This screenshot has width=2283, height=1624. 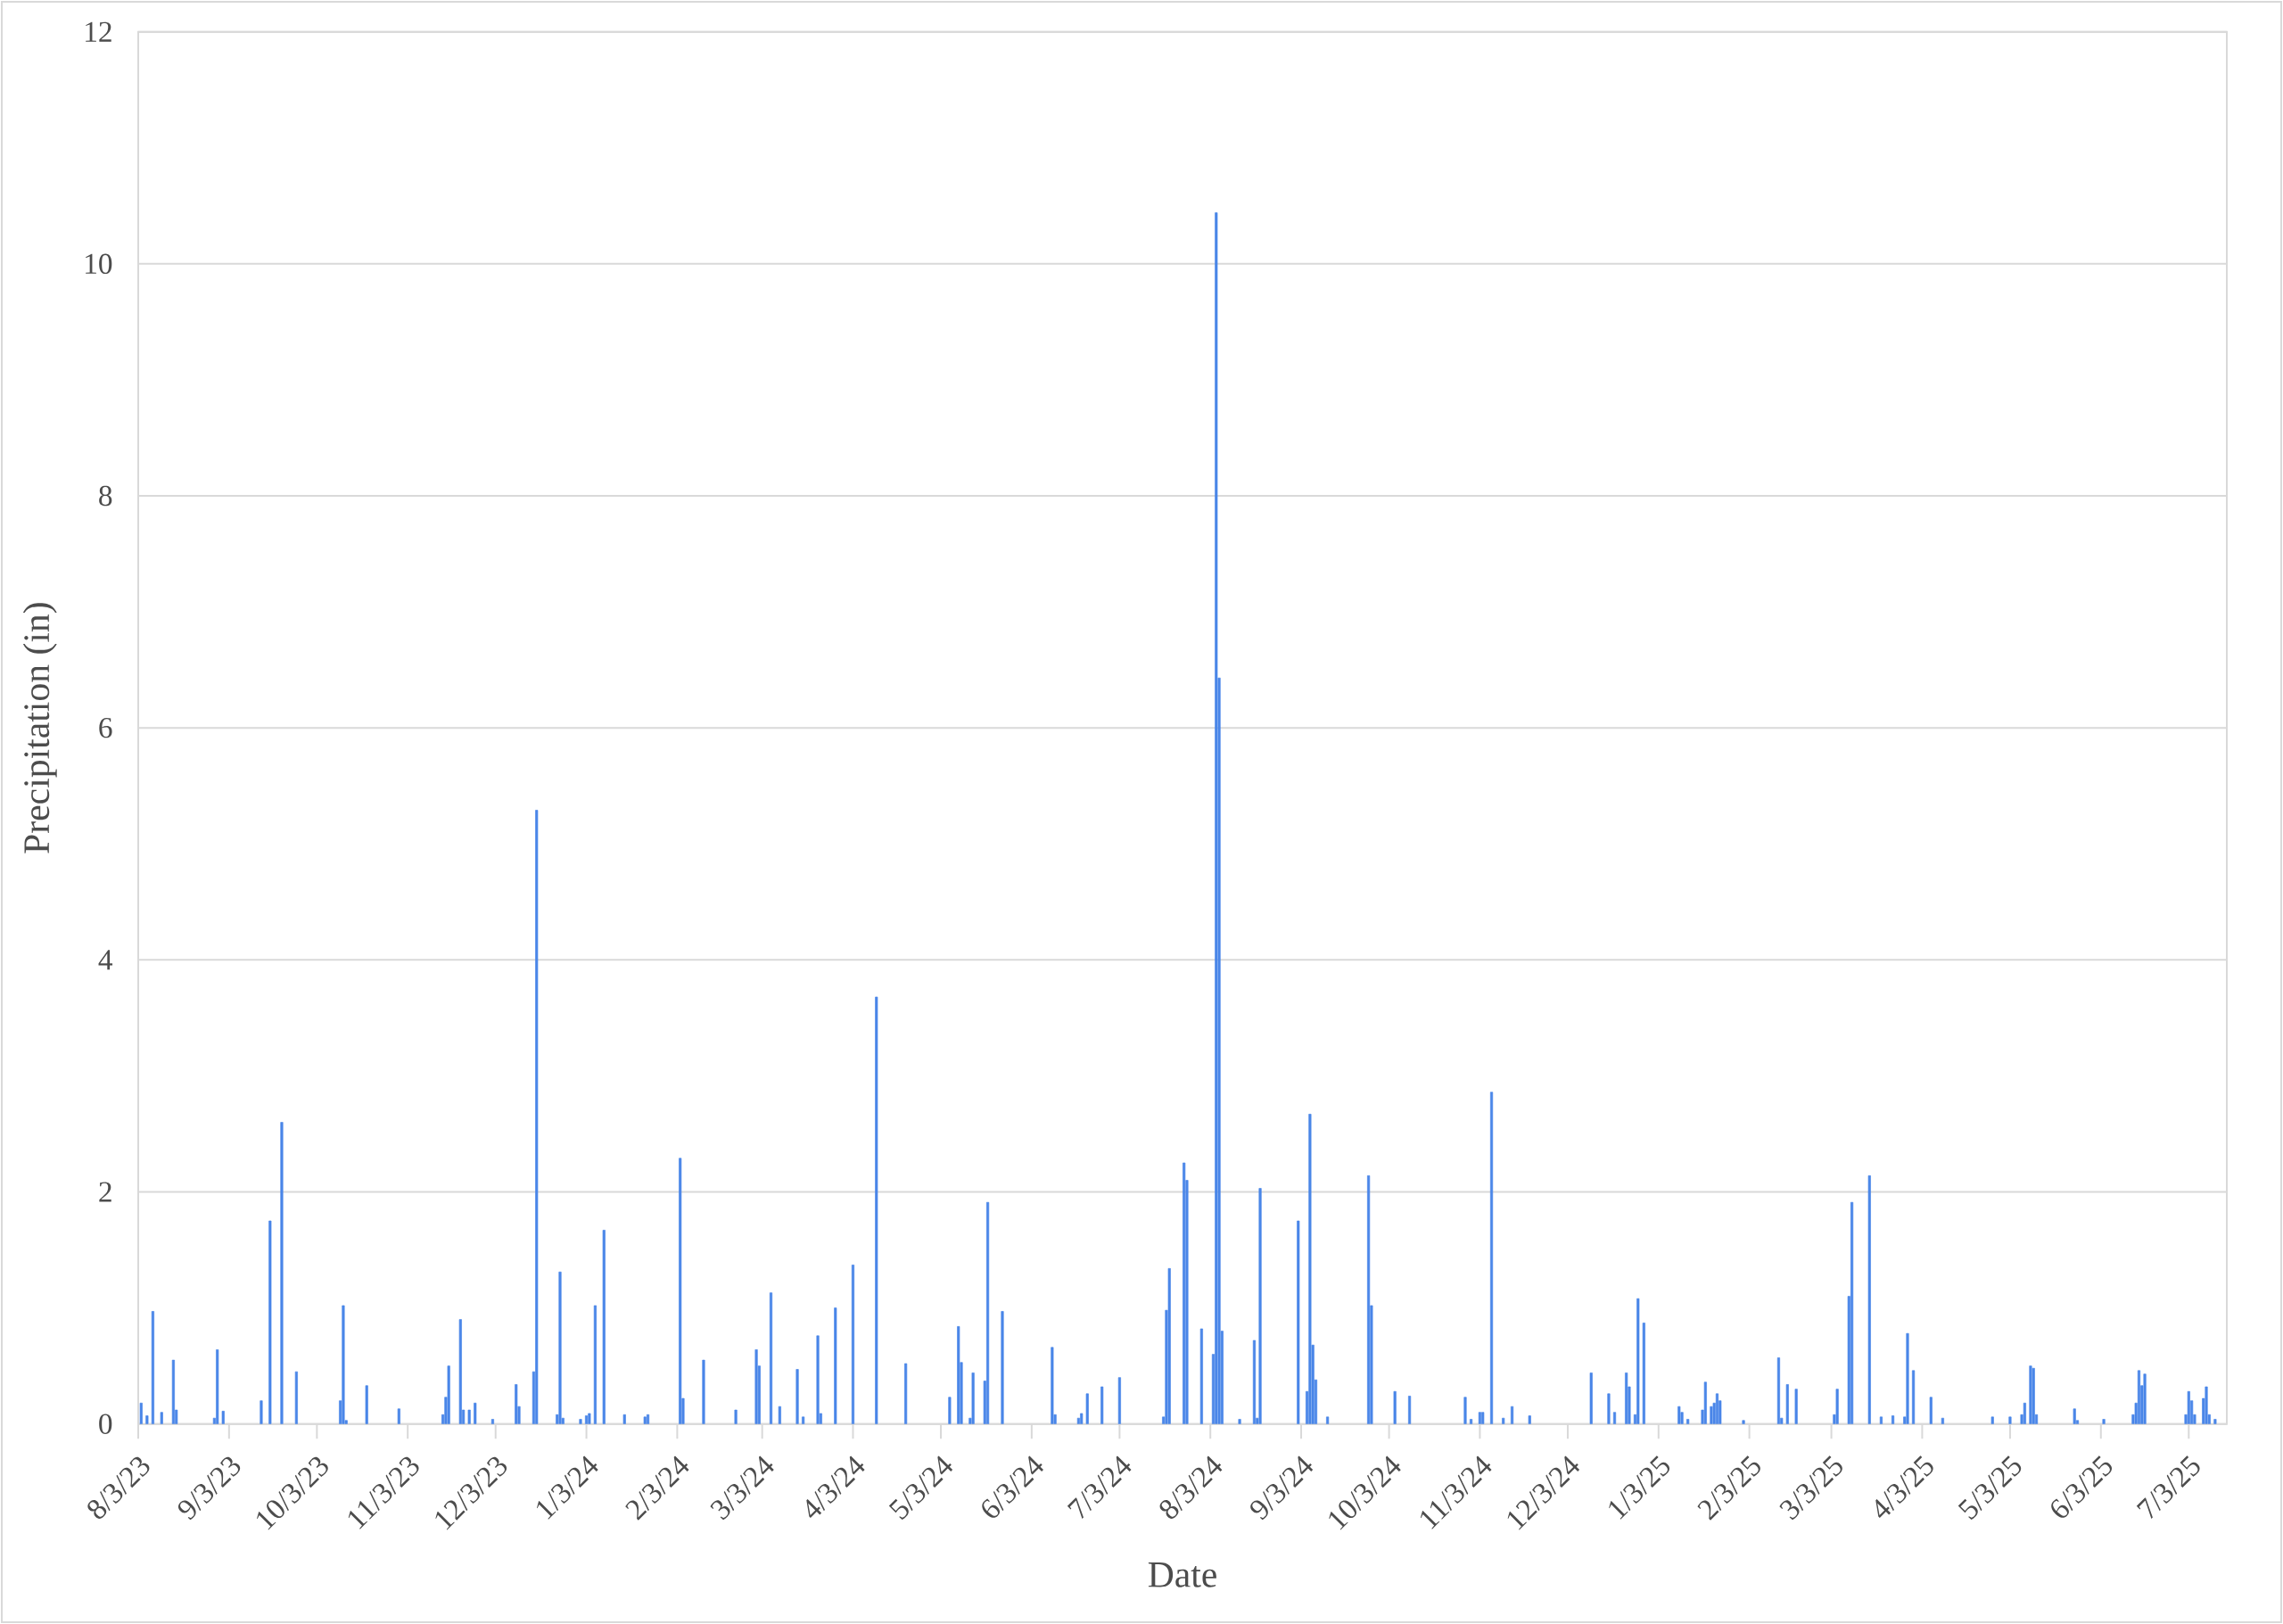 What do you see at coordinates (99, 264) in the screenshot?
I see `y-tick-label: 10` at bounding box center [99, 264].